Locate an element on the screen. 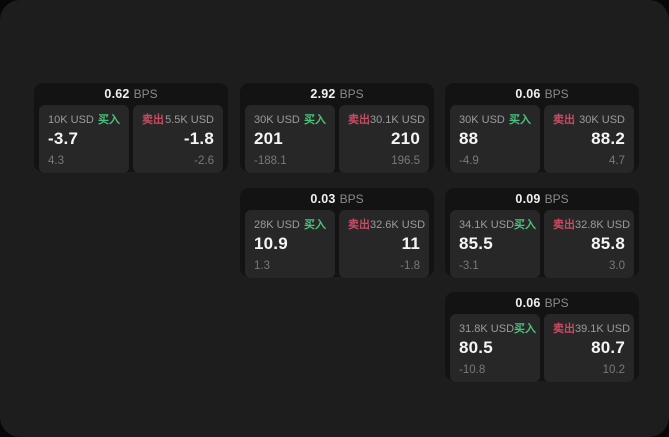 The height and width of the screenshot is (437, 669). bps-header: 0.03 BPS is located at coordinates (337, 199).